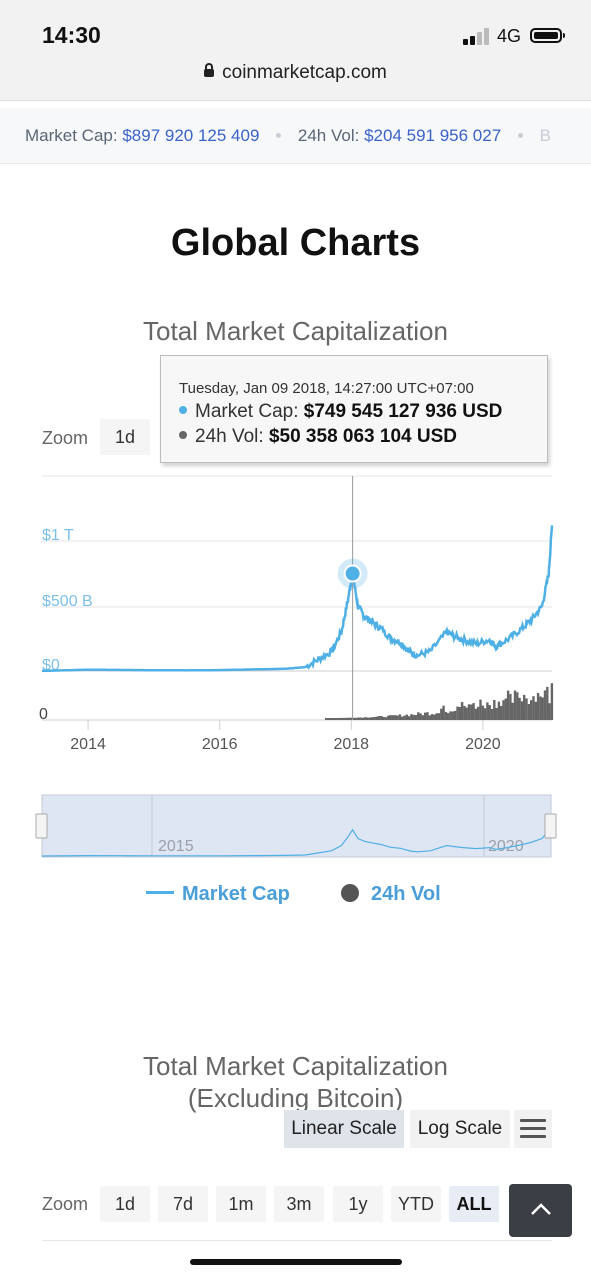 This screenshot has width=591, height=1280. I want to click on chart-menu-button, so click(533, 1129).